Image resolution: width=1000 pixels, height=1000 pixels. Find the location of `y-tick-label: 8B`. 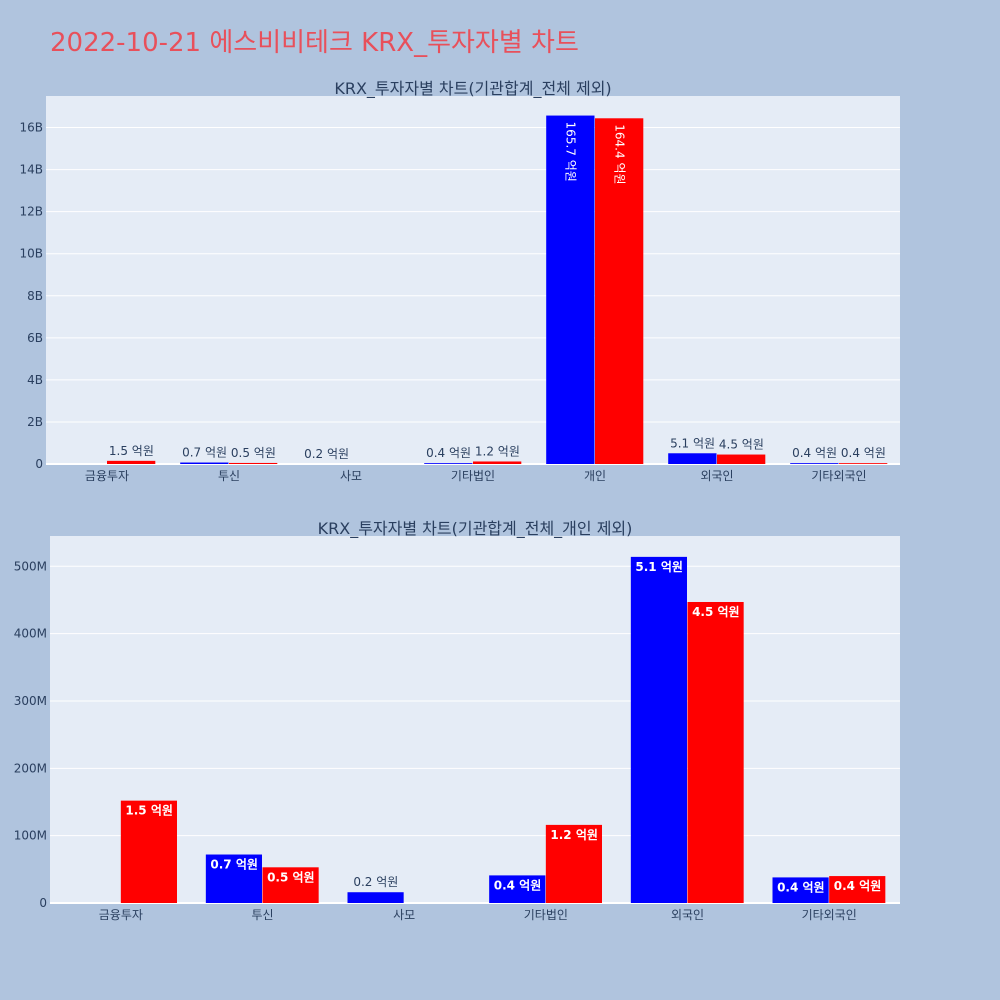

y-tick-label: 8B is located at coordinates (35, 296).